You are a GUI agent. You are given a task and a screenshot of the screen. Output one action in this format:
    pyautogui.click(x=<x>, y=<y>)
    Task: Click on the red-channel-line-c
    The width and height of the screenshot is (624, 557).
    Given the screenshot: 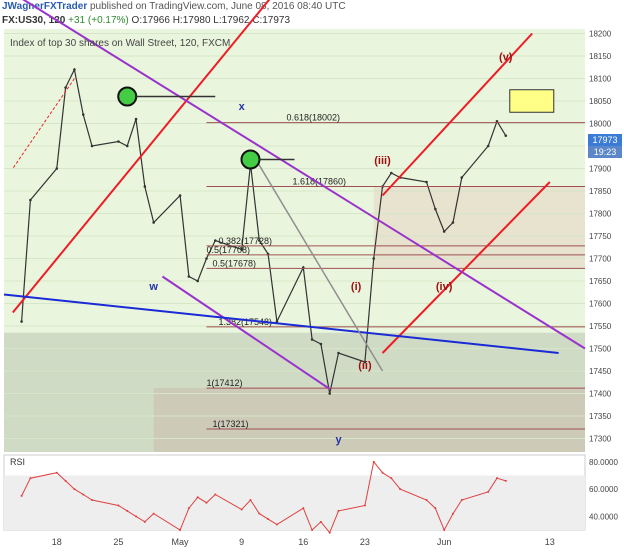 What is the action you would take?
    pyautogui.click(x=466, y=267)
    